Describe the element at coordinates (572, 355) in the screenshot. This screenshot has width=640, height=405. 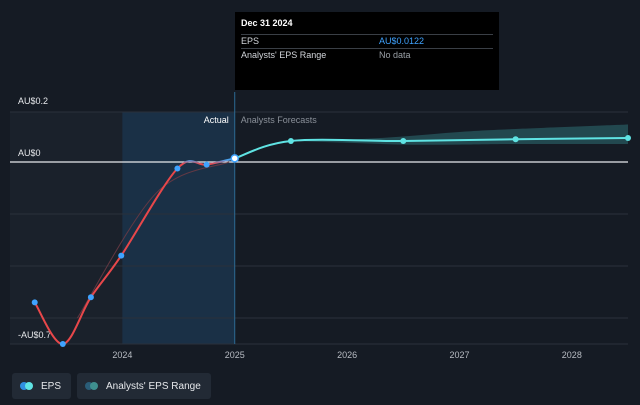
I see `x-tick-label: 2028` at that location.